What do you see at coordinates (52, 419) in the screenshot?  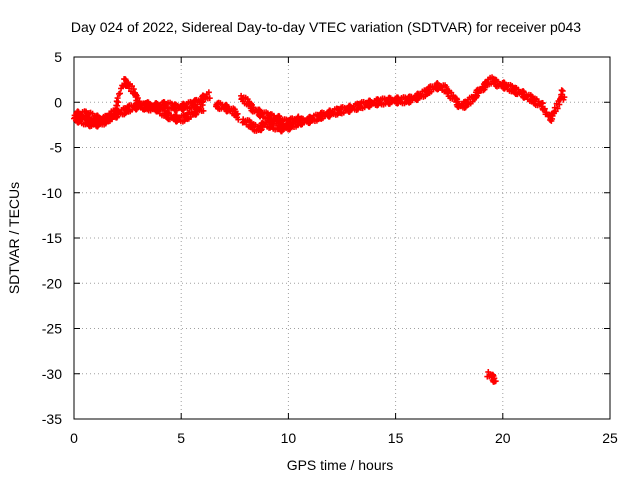 I see `y-tick-label: -35` at bounding box center [52, 419].